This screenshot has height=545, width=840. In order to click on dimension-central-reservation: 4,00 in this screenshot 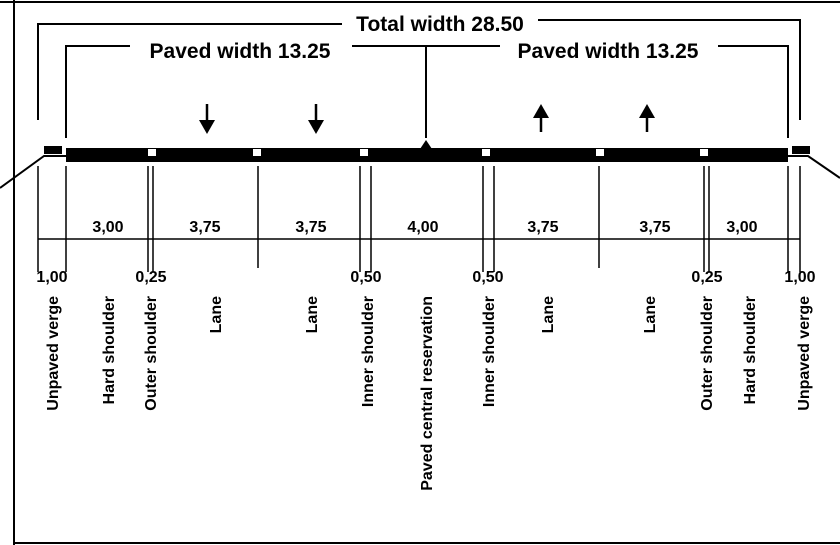, I will do `click(422, 227)`.